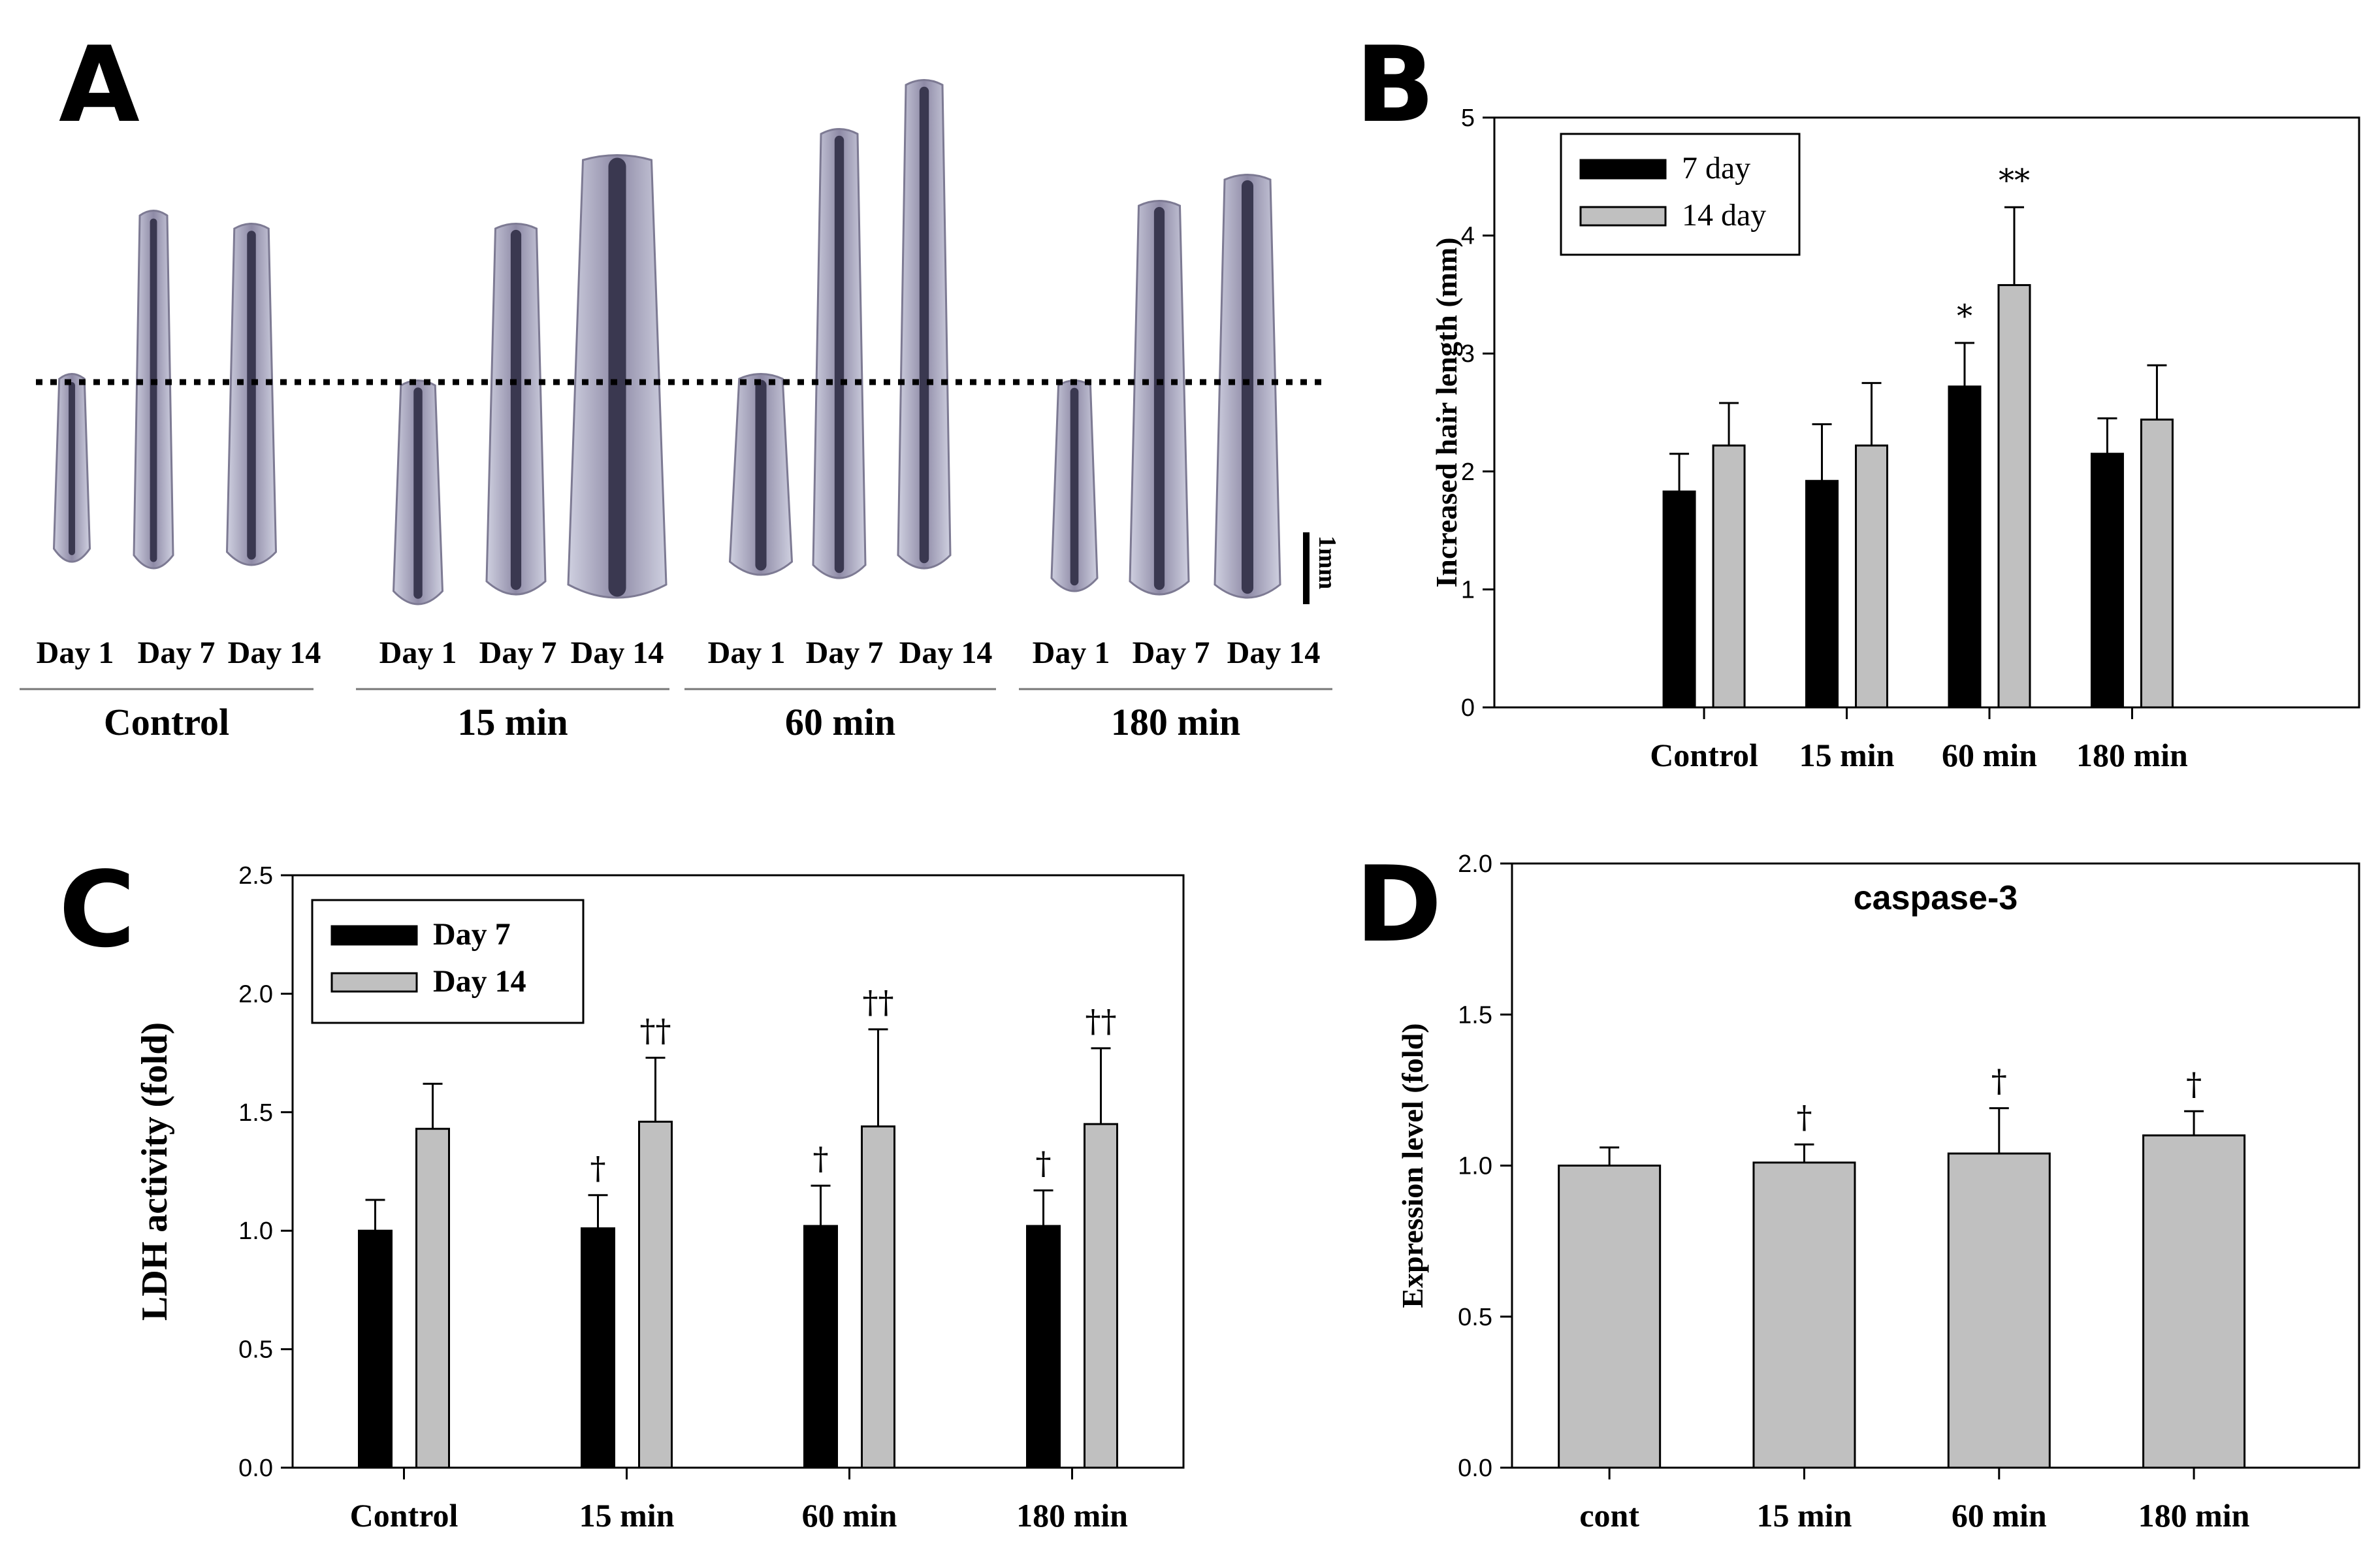 The image size is (2380, 1565). I want to click on y-tick-label: 2.5, so click(255, 876).